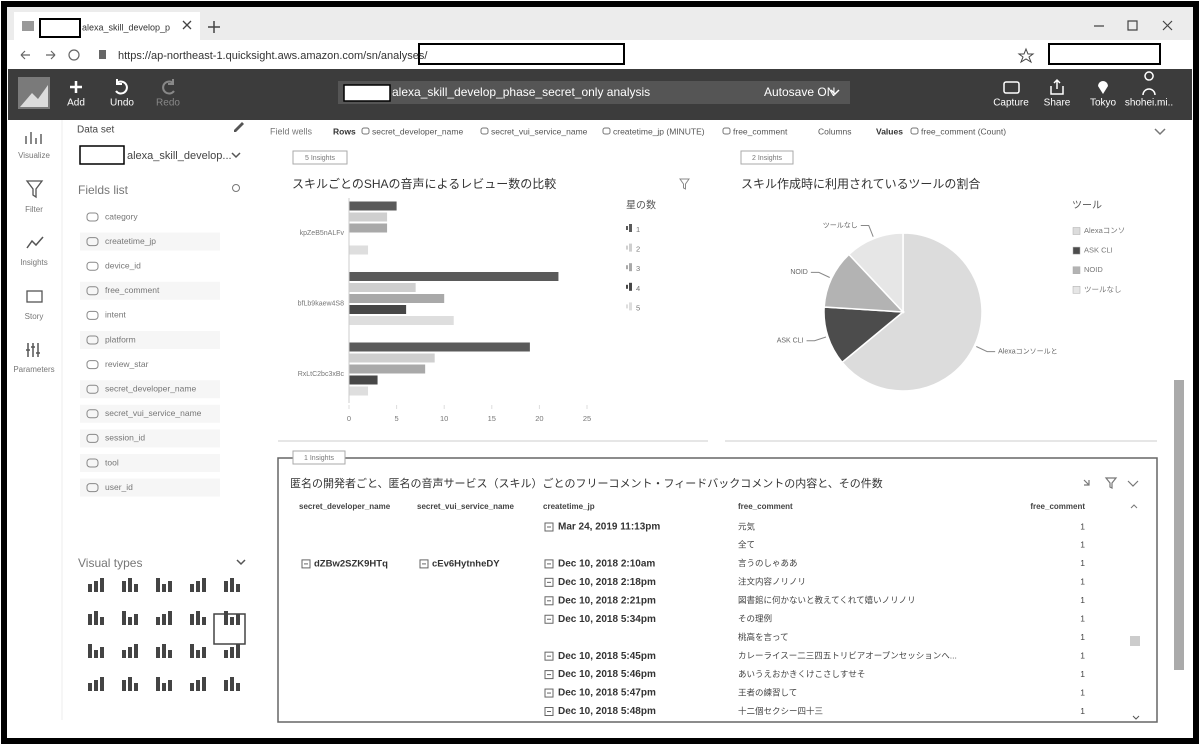 This screenshot has width=1200, height=745. I want to click on field: platform, so click(120, 339).